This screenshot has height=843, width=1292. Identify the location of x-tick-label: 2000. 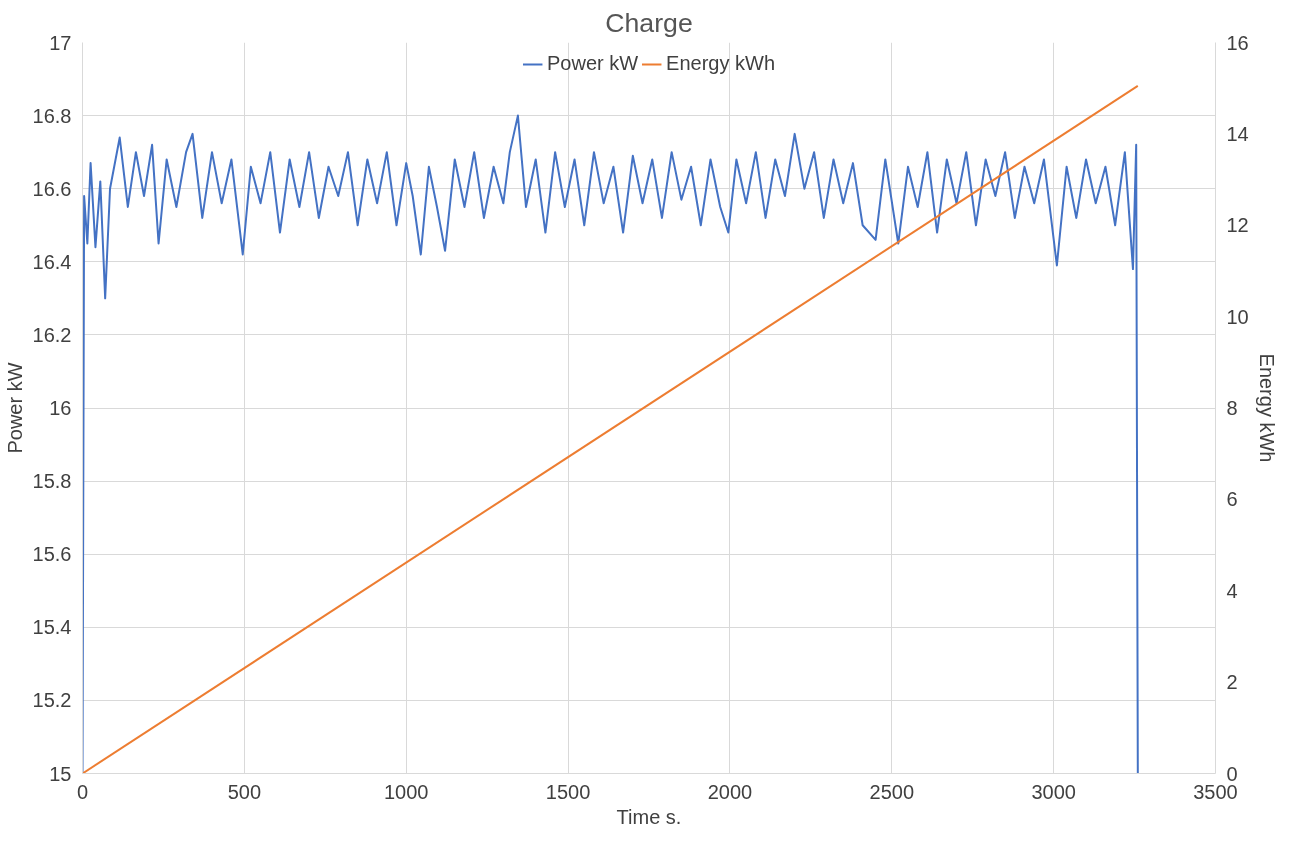
(730, 791).